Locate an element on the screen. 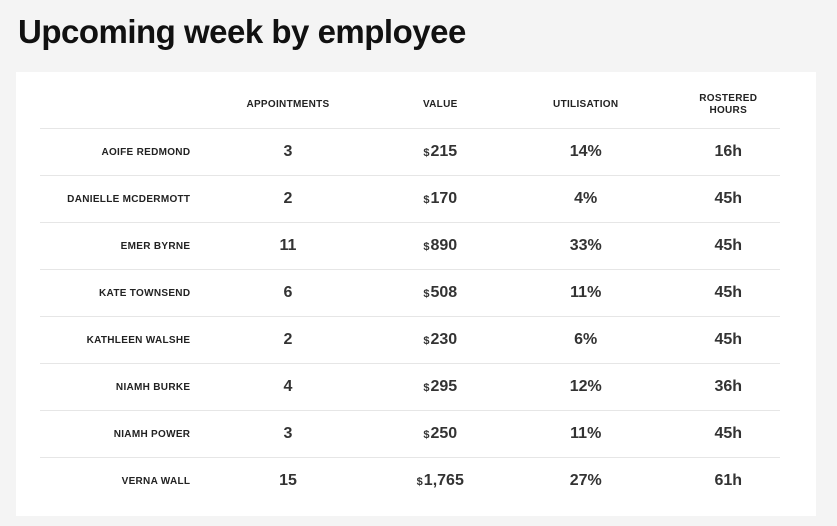 Image resolution: width=837 pixels, height=526 pixels. employee-name: KATHLEEN WALSHE is located at coordinates (138, 340).